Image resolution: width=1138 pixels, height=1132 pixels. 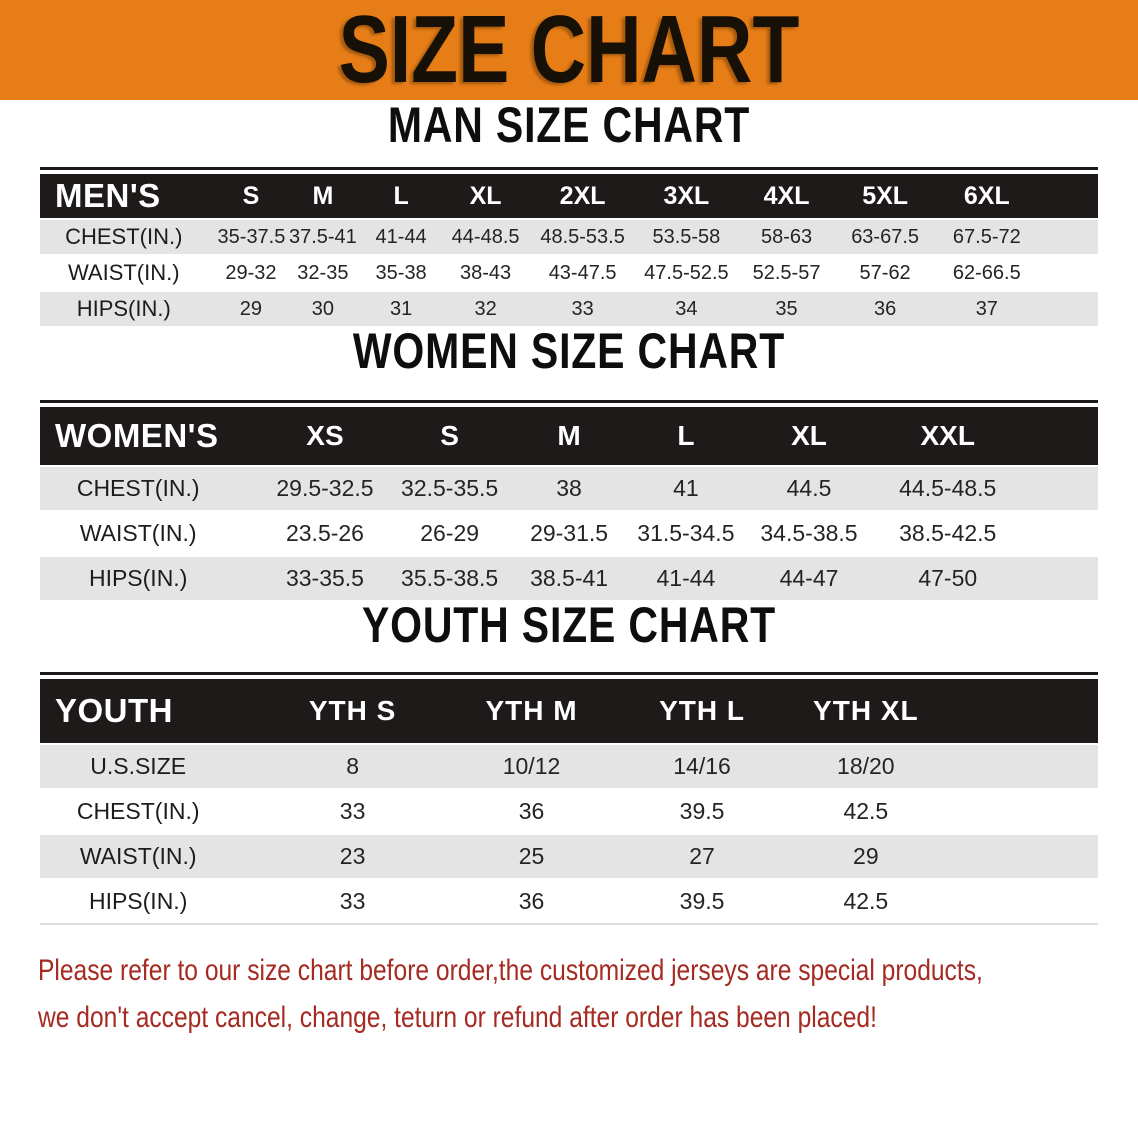 I want to click on header-row: MEN'S S M L XL 2XL 3XL 4XL 5XL 6XL, so click(x=569, y=196).